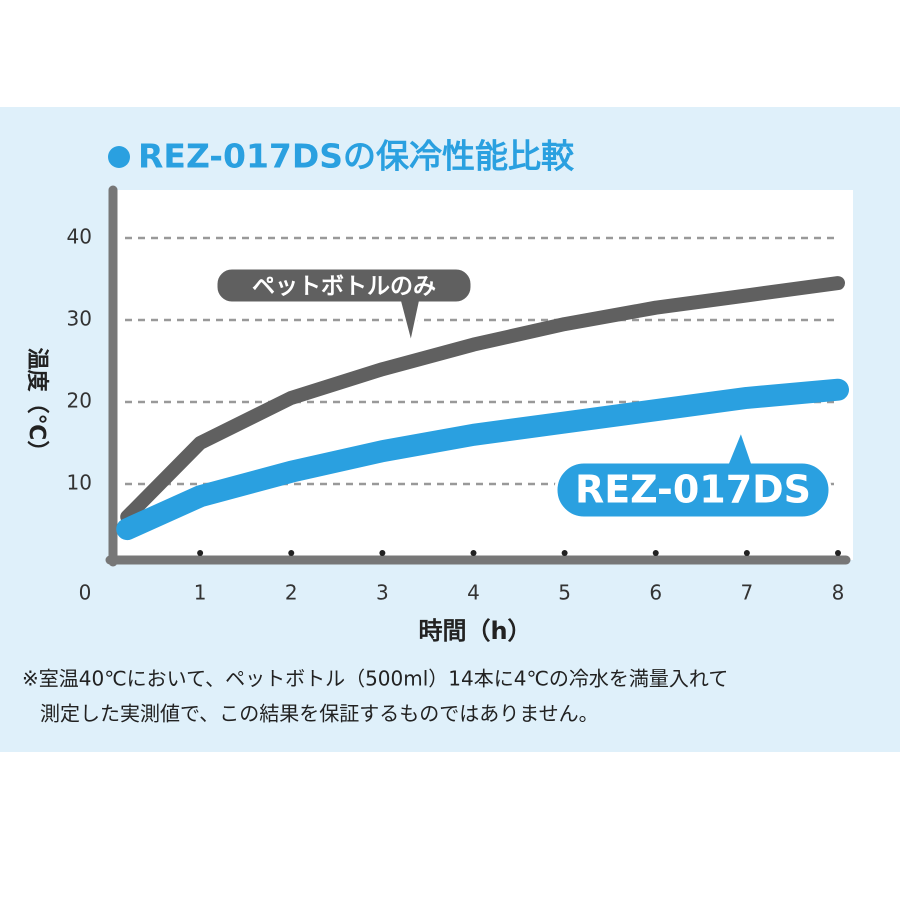 The image size is (900, 900). I want to click on x-tick-label: 5, so click(564, 593).